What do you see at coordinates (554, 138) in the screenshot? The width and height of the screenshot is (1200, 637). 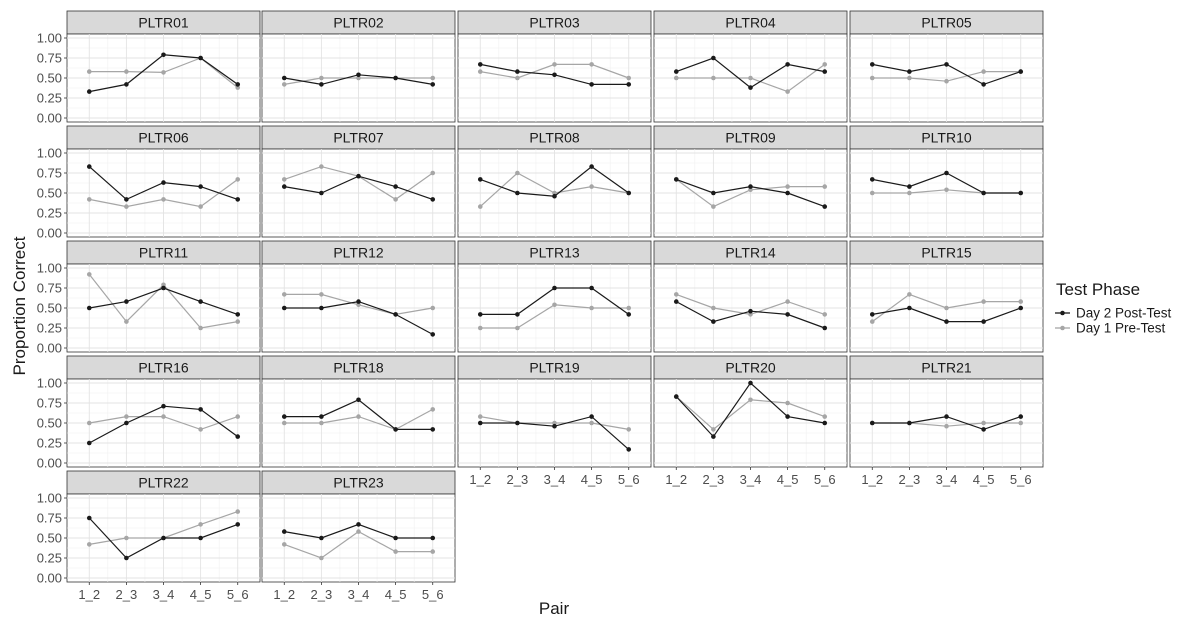 I see `facet-strip-label: PLTR08` at bounding box center [554, 138].